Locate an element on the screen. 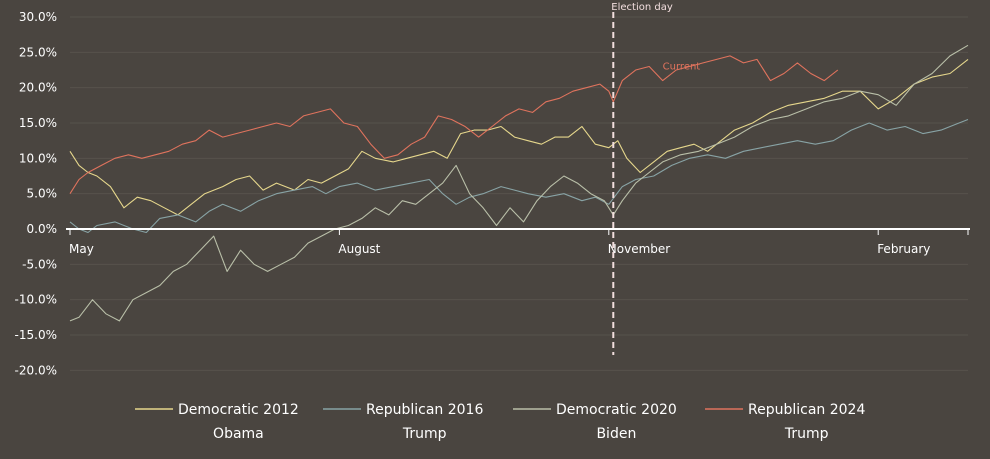 This screenshot has height=459, width=990. legend-name: Democratic 2012 is located at coordinates (238, 410).